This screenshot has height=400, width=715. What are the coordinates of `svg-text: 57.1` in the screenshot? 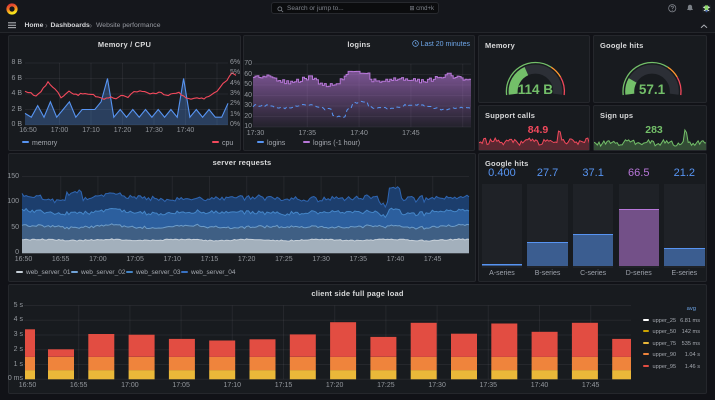 It's located at (652, 89).